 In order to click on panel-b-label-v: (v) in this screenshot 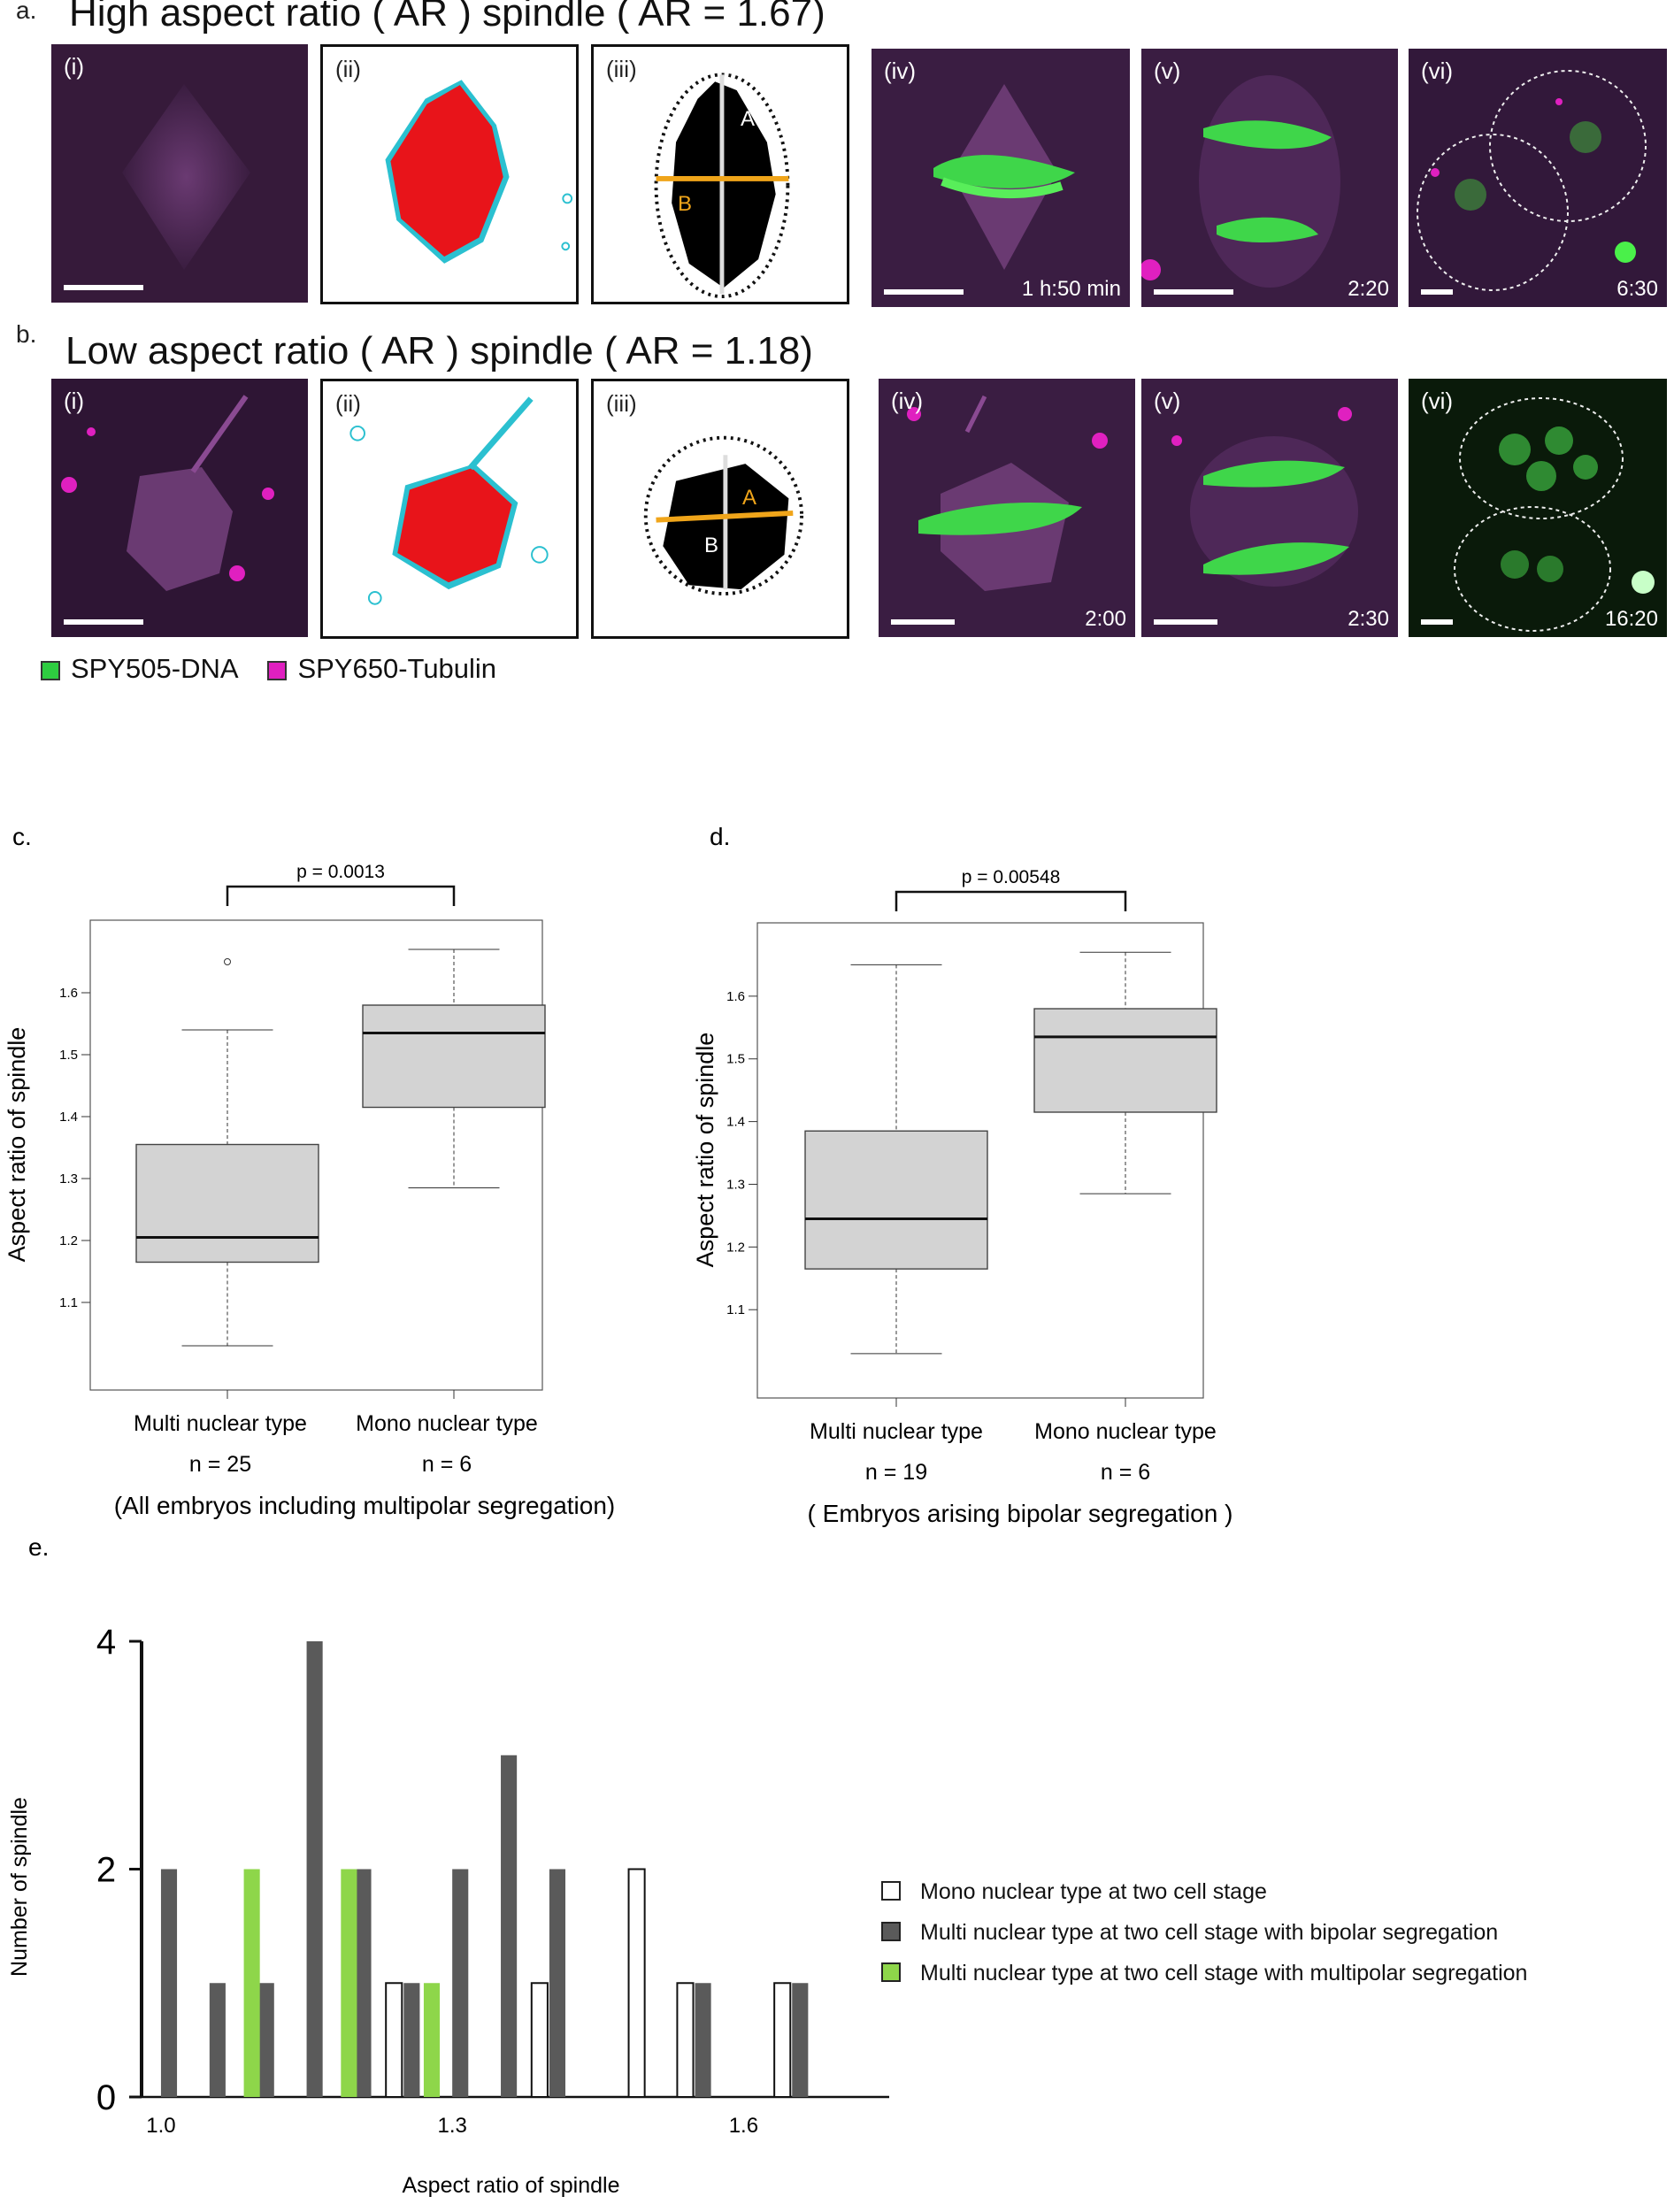, I will do `click(1167, 401)`.